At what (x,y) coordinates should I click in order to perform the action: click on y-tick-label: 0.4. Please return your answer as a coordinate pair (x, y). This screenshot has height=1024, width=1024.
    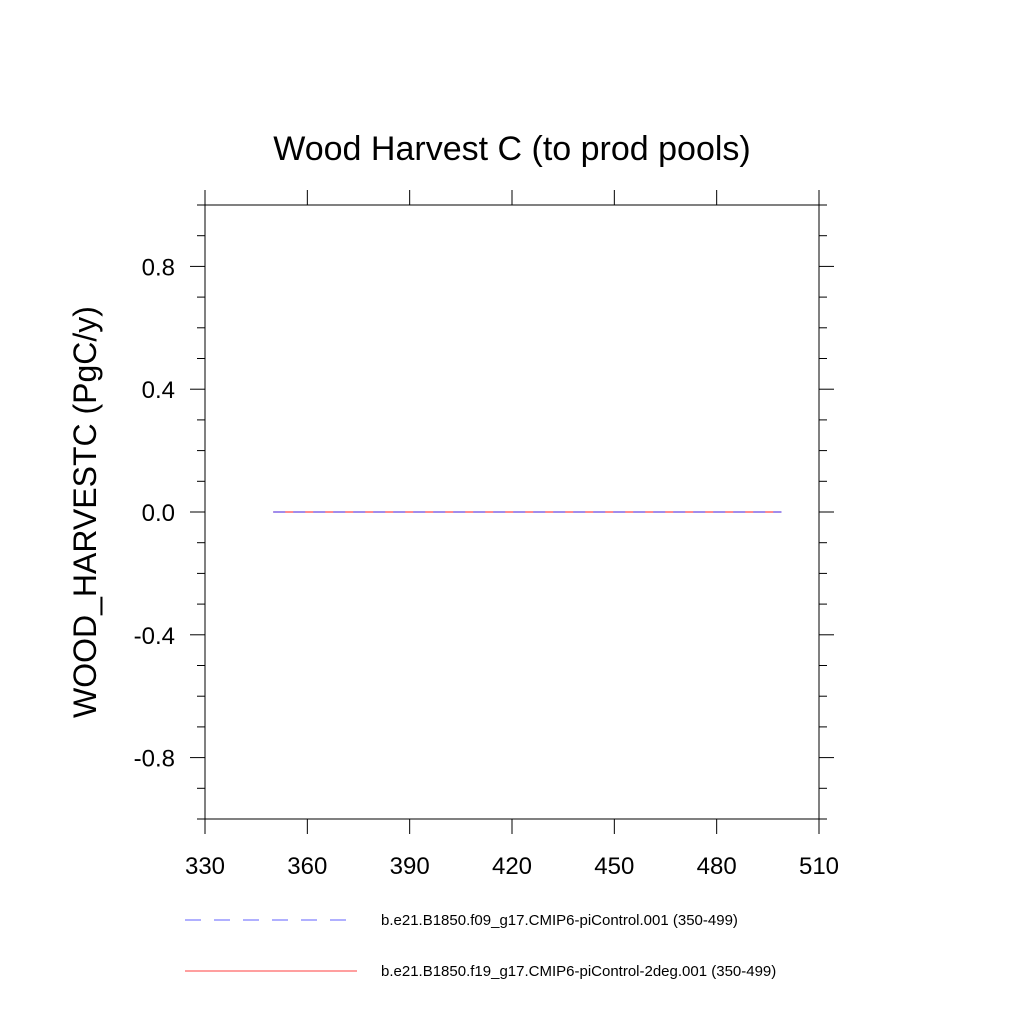
    Looking at the image, I should click on (158, 390).